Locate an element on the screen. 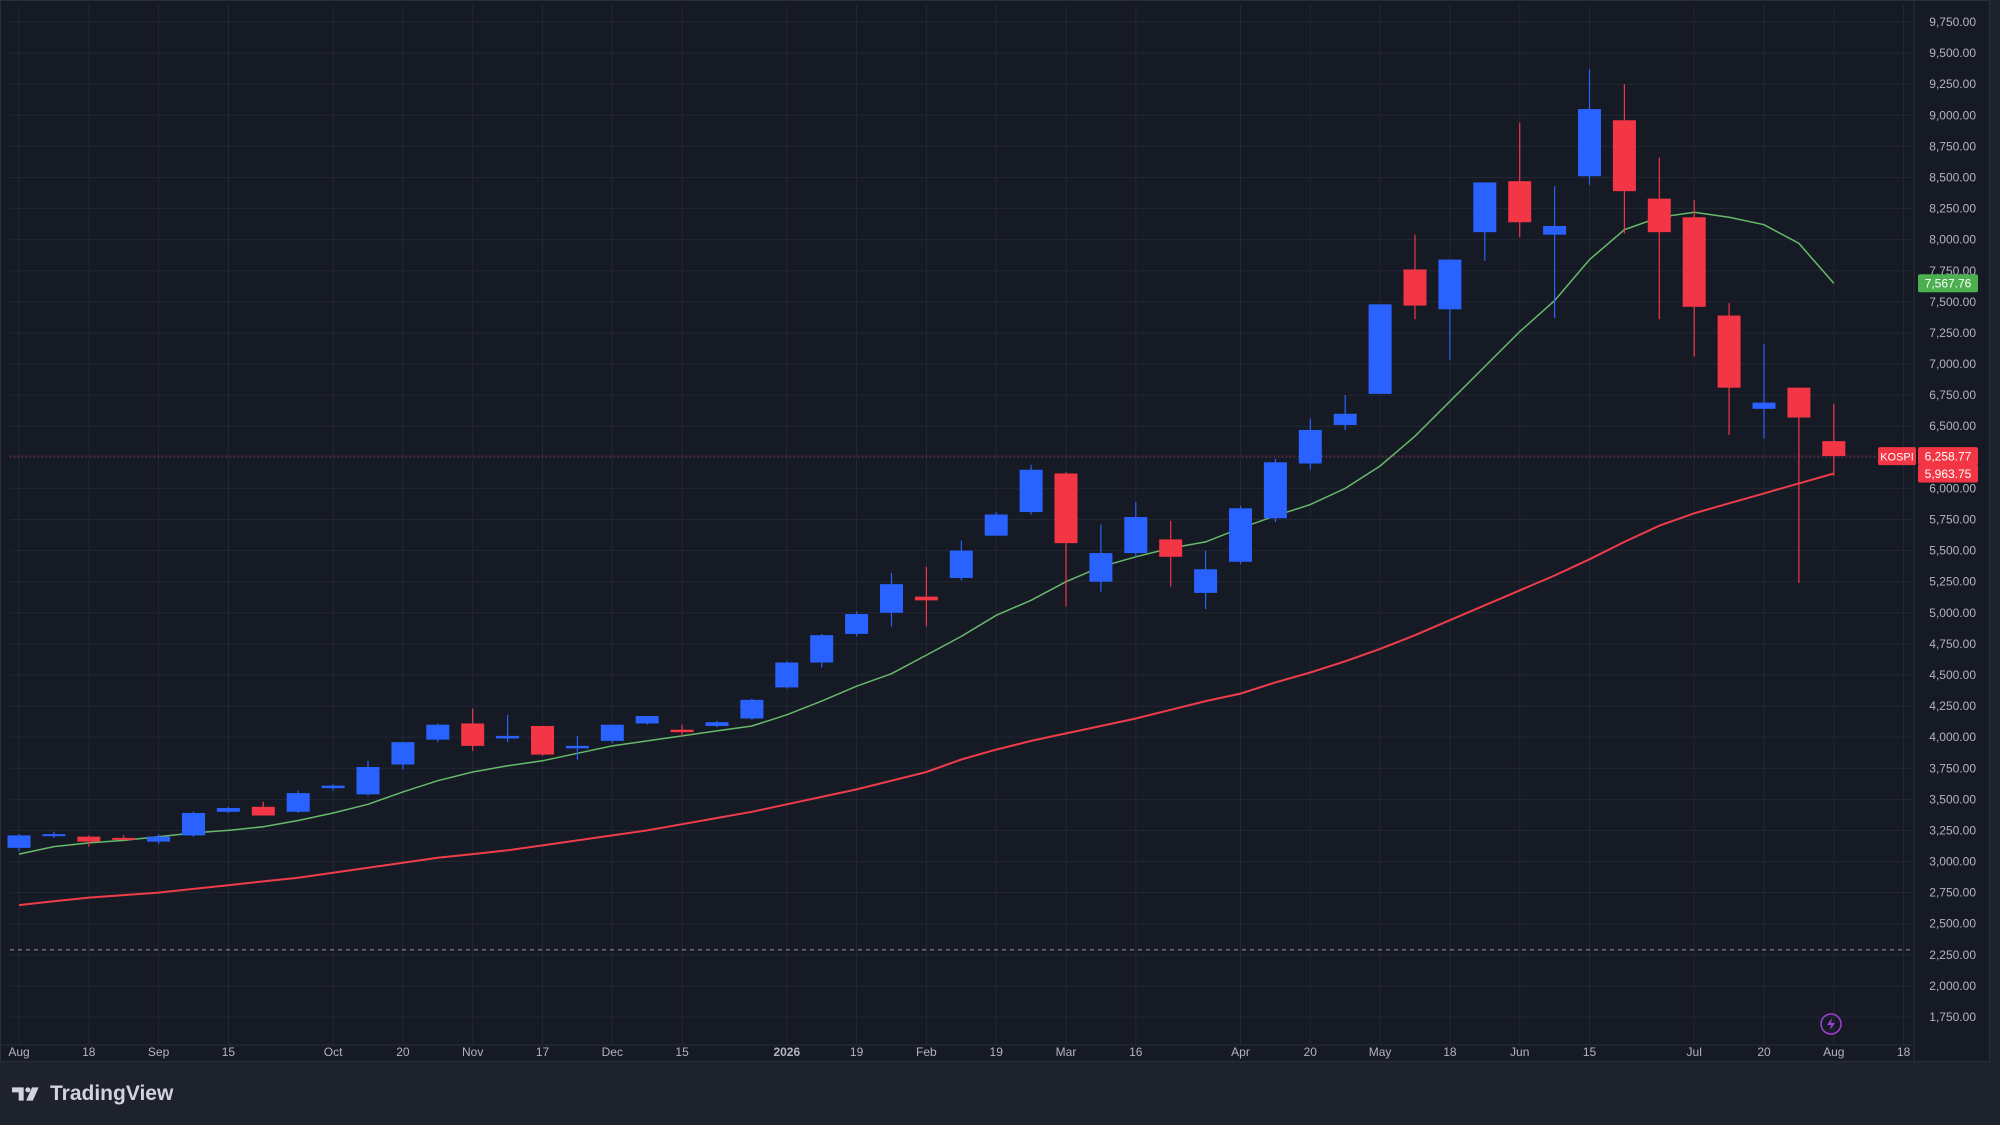 This screenshot has height=1125, width=2000. y-tick-label: 3,000.00 is located at coordinates (1952, 862).